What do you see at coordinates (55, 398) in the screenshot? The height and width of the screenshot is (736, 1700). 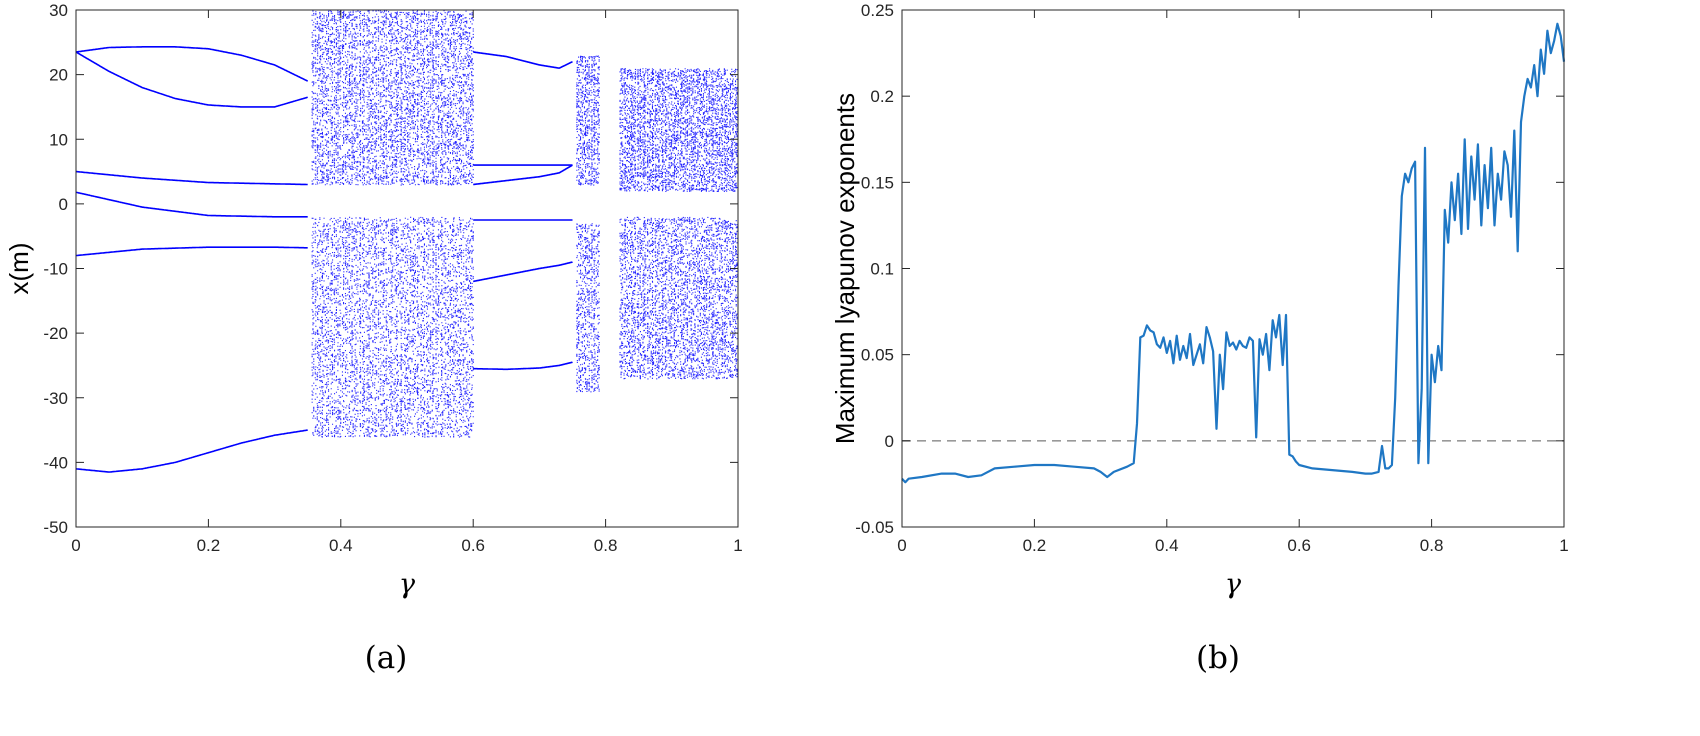 I see `y-tick-label: -30` at bounding box center [55, 398].